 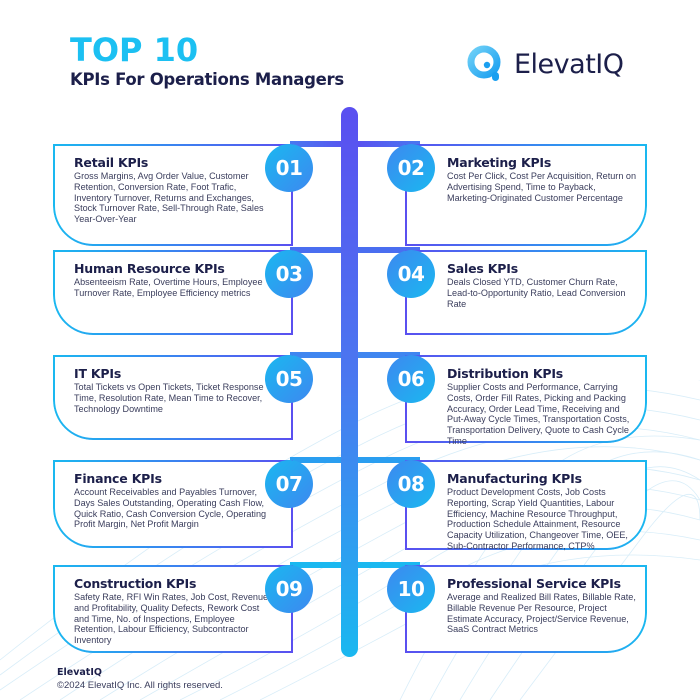 I want to click on card-title: Marketing KPIs, so click(x=499, y=162).